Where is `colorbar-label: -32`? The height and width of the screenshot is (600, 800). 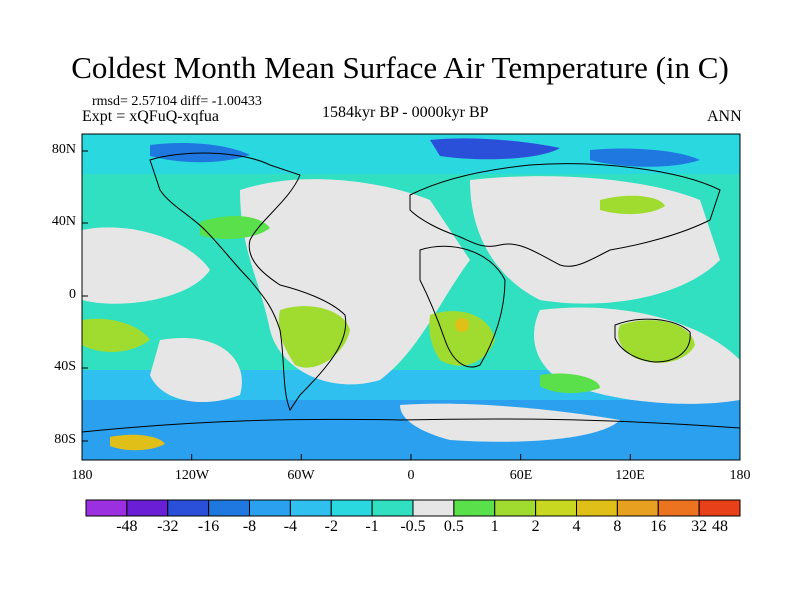
colorbar-label: -32 is located at coordinates (168, 526).